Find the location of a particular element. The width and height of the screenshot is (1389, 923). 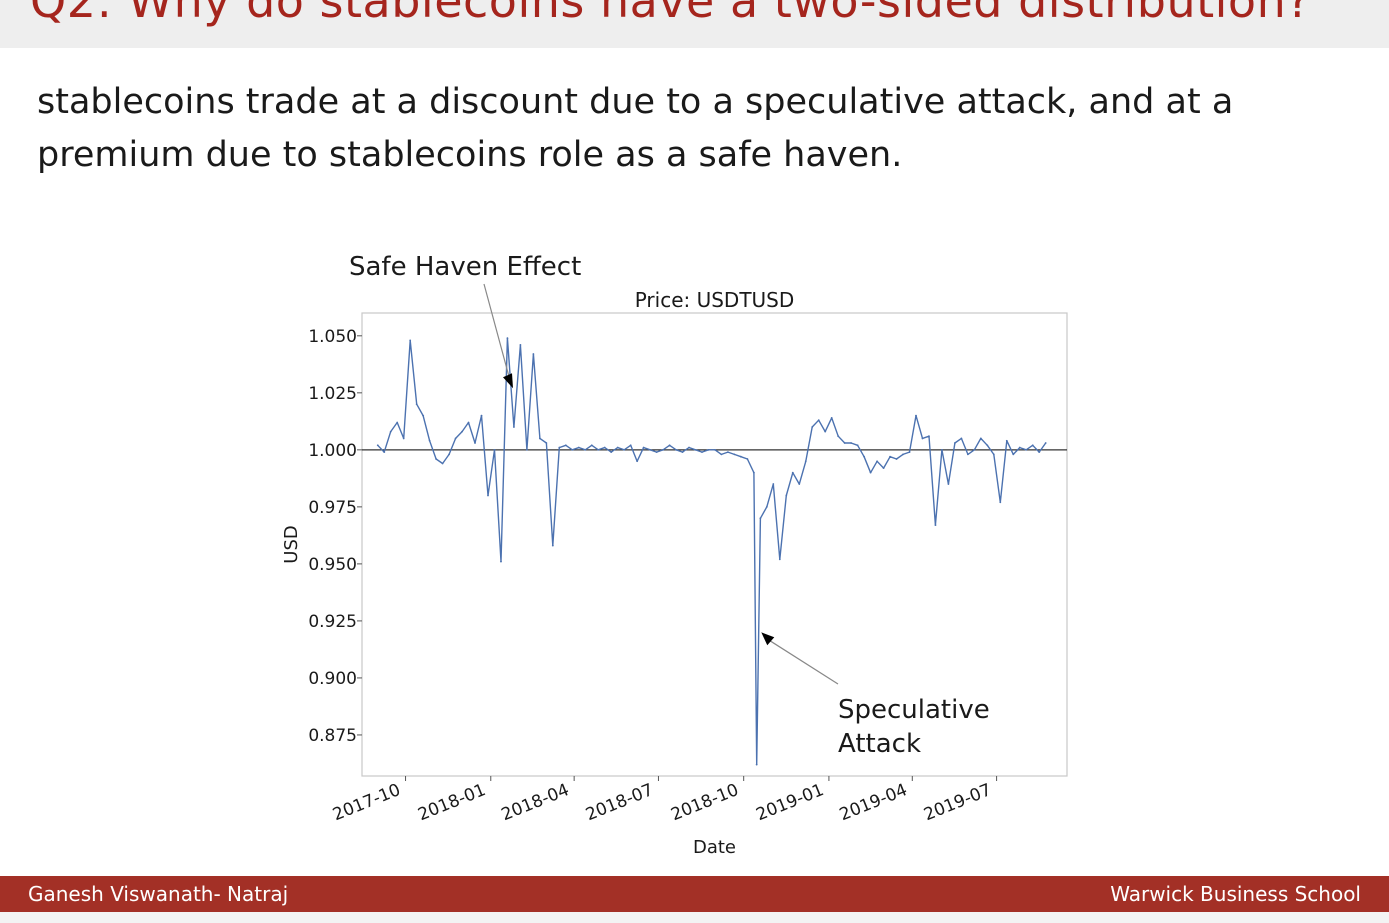

annotation-safe-haven: Safe Haven Effect is located at coordinates (465, 267).